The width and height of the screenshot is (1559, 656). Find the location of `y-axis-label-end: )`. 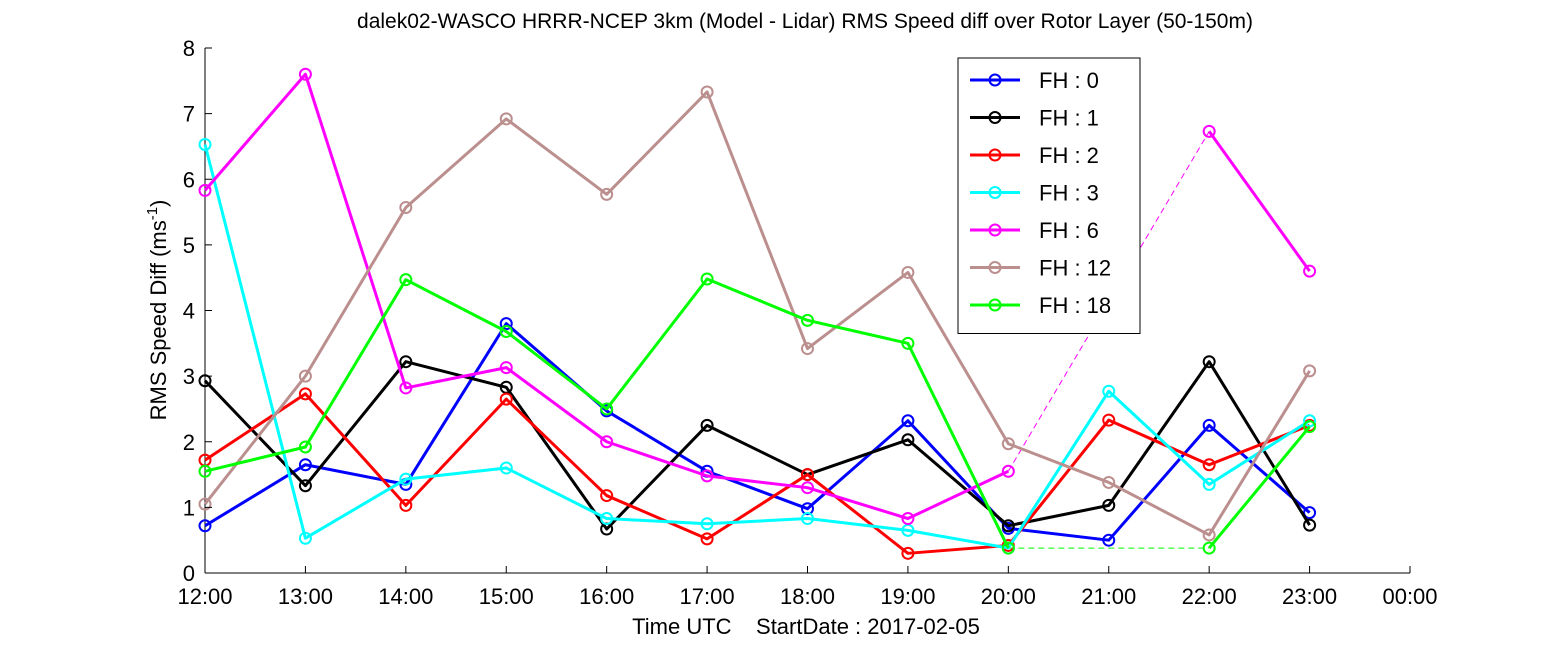

y-axis-label-end: ) is located at coordinates (158, 203).